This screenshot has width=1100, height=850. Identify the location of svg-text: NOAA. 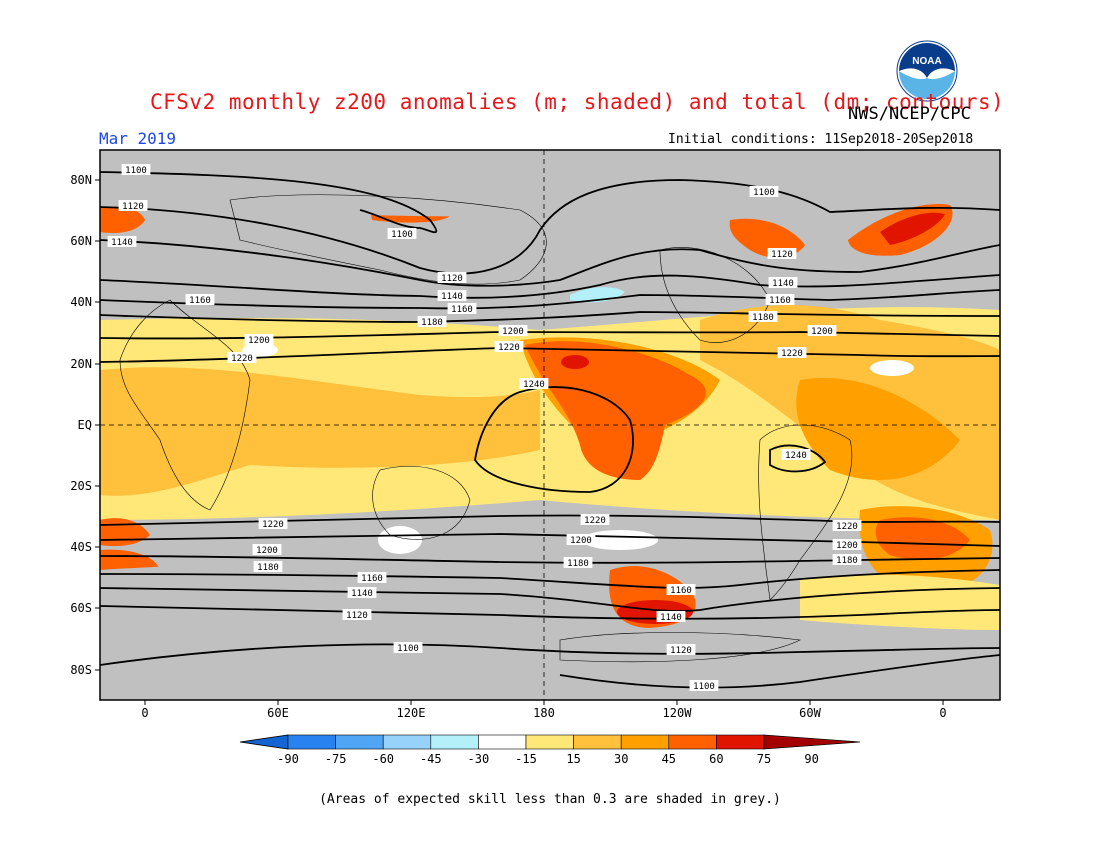
(926, 61).